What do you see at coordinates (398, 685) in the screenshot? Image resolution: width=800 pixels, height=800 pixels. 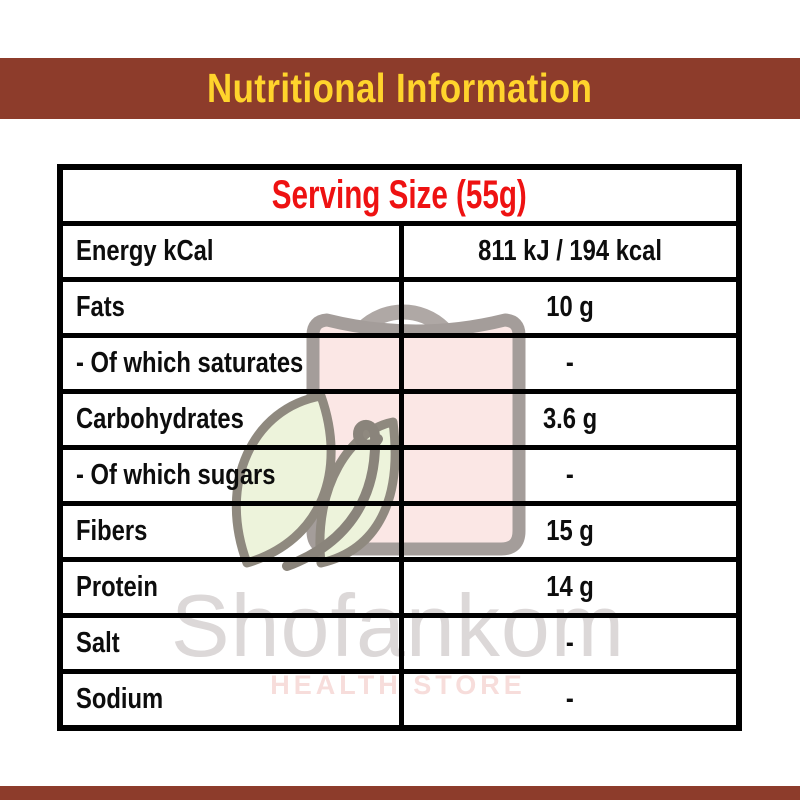 I see `watermark-tagline-text: HEALTH STORE` at bounding box center [398, 685].